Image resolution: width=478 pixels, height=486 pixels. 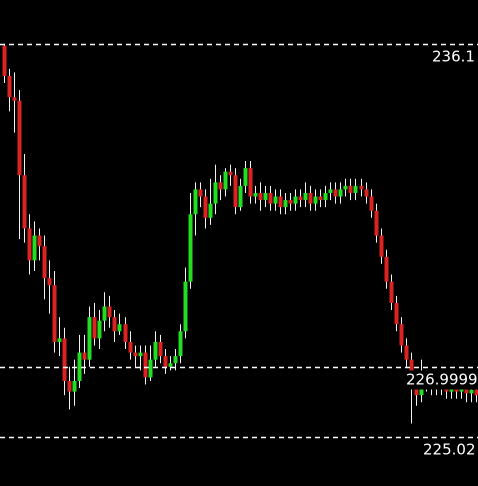 I want to click on price-level-label-high: 236.1, so click(x=453, y=57).